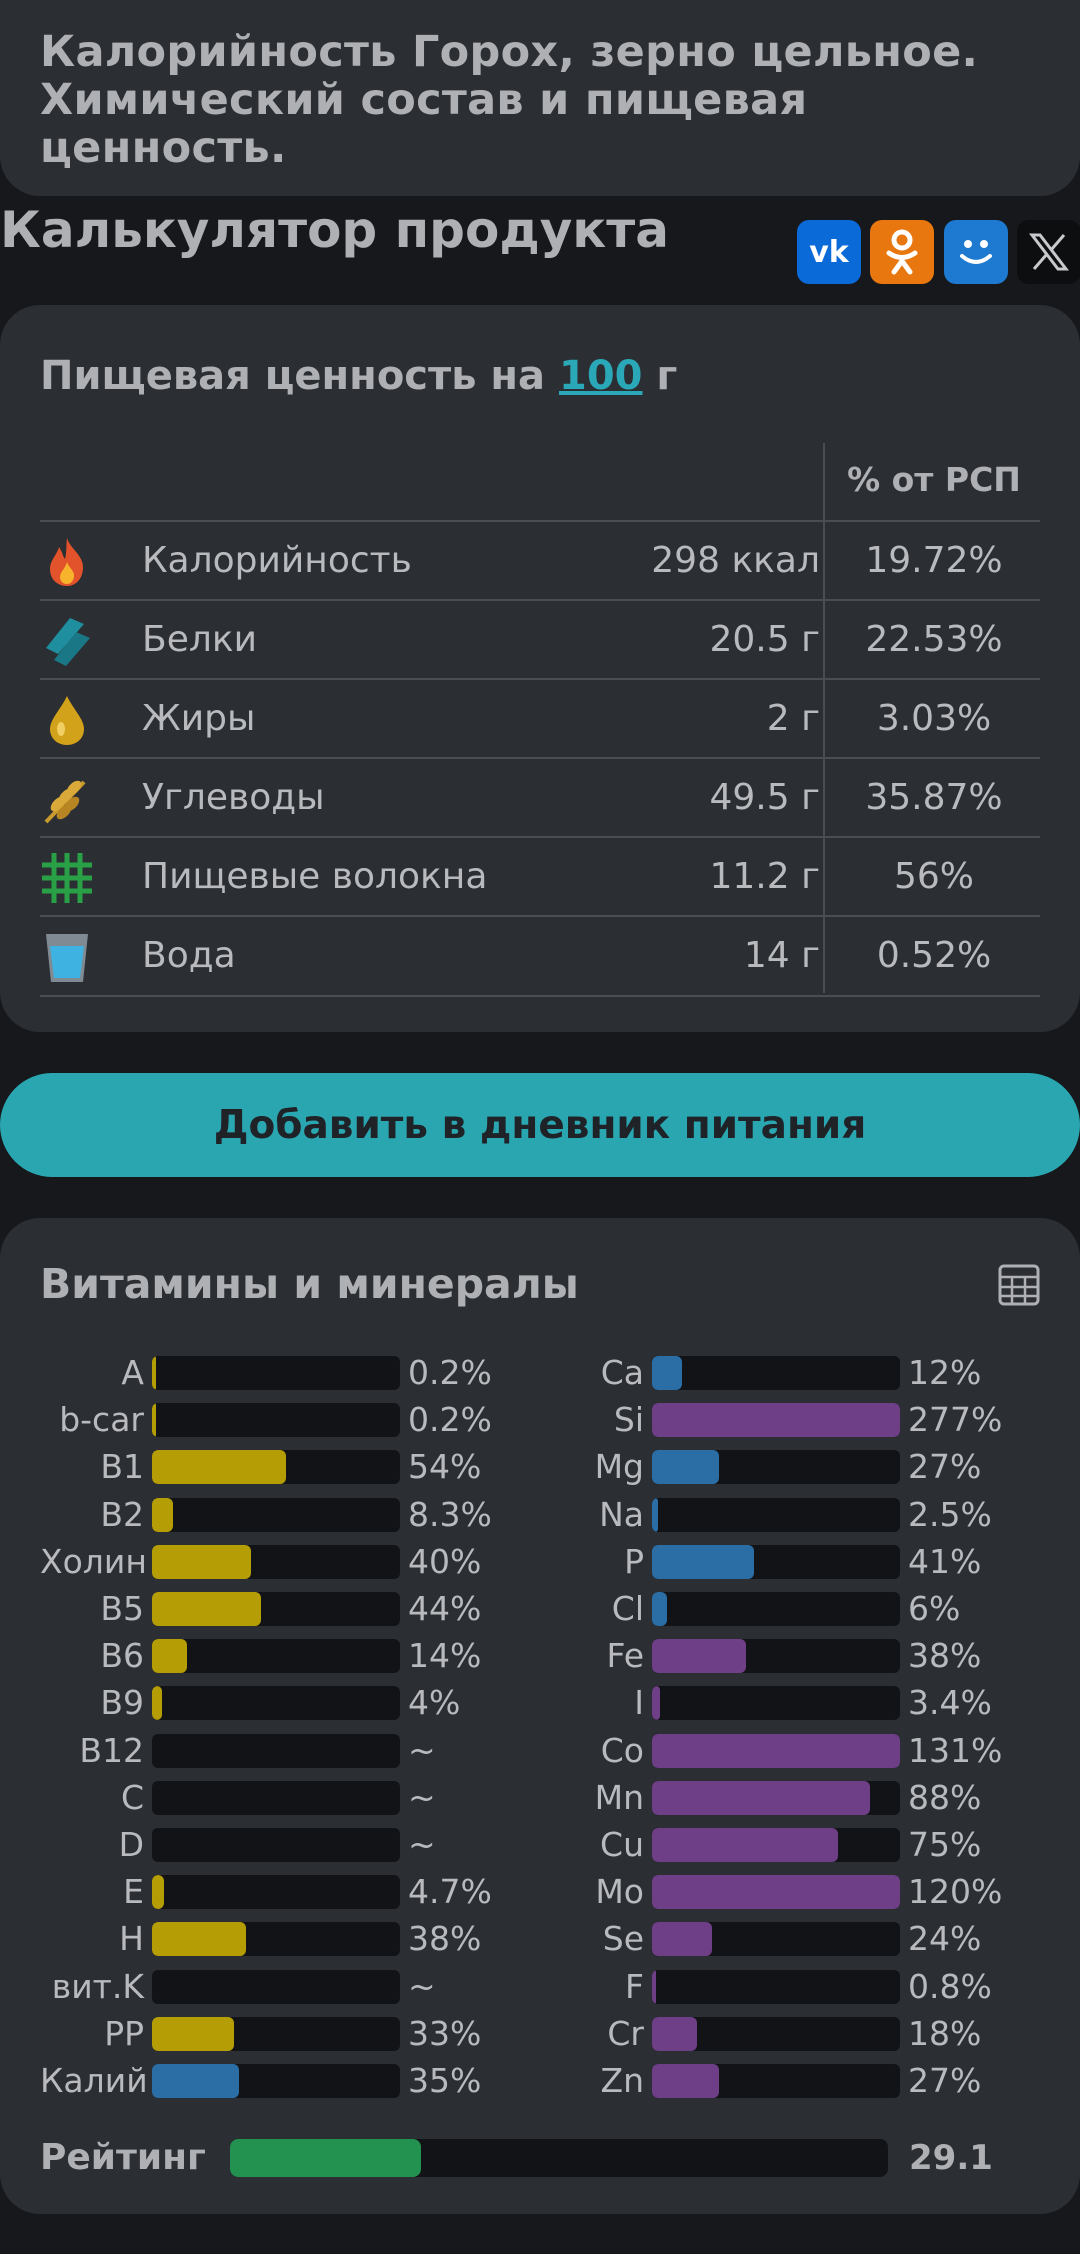 The height and width of the screenshot is (2254, 1080). I want to click on nutrient-bar-label: Zn, so click(622, 2080).